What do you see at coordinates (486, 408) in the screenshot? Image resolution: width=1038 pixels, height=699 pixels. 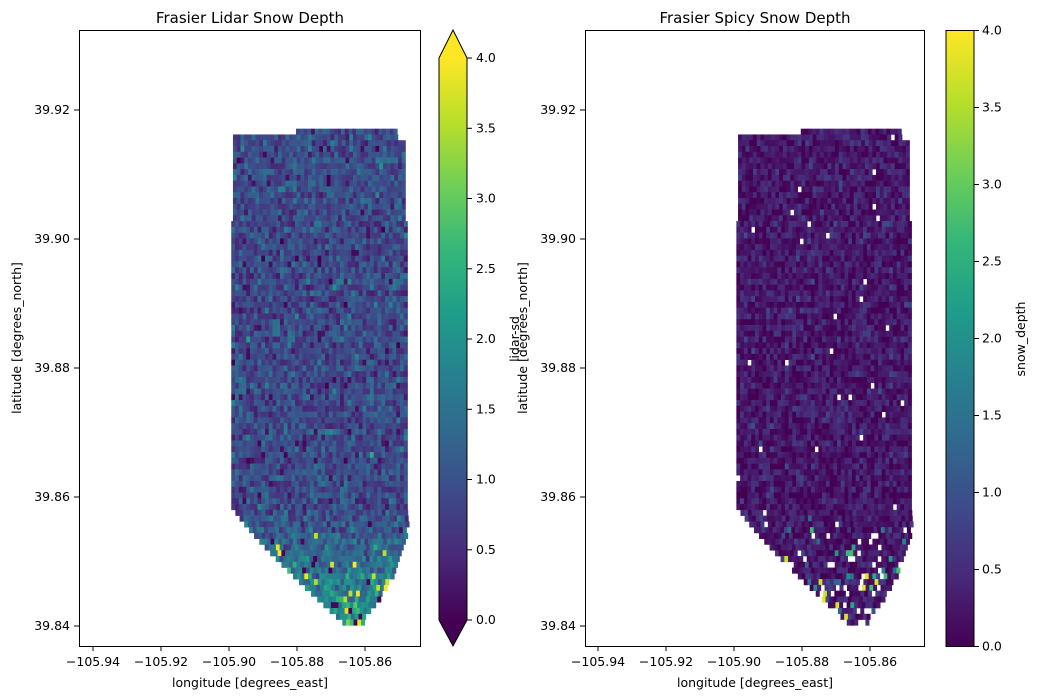 I see `left-colorbar-tick-label: 1.5` at bounding box center [486, 408].